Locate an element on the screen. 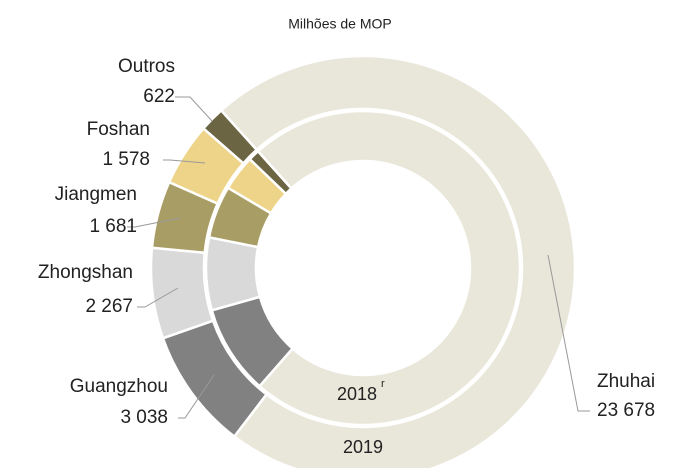 The height and width of the screenshot is (468, 674). outer-ring-label: 2019 is located at coordinates (363, 447).